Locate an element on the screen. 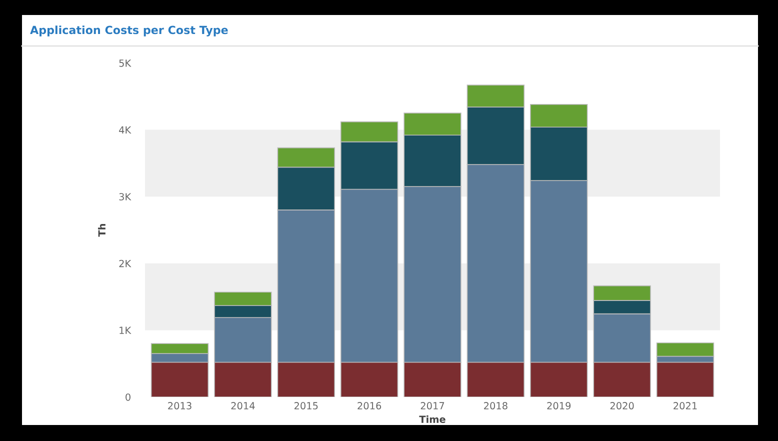 The image size is (778, 441). y-tick-label: 1K is located at coordinates (126, 330).